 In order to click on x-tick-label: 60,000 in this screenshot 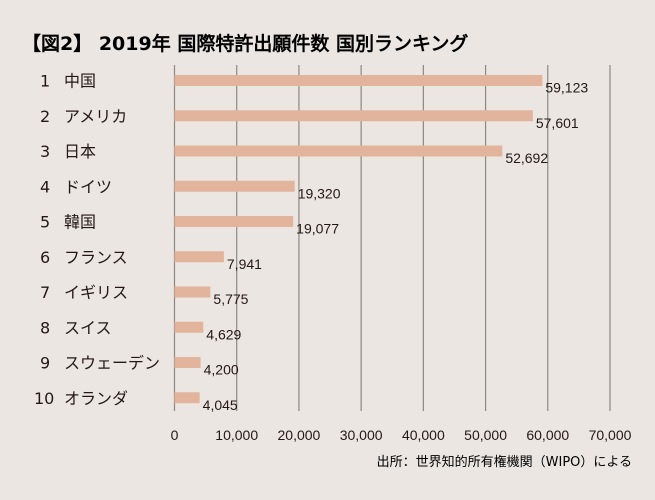, I will do `click(547, 435)`.